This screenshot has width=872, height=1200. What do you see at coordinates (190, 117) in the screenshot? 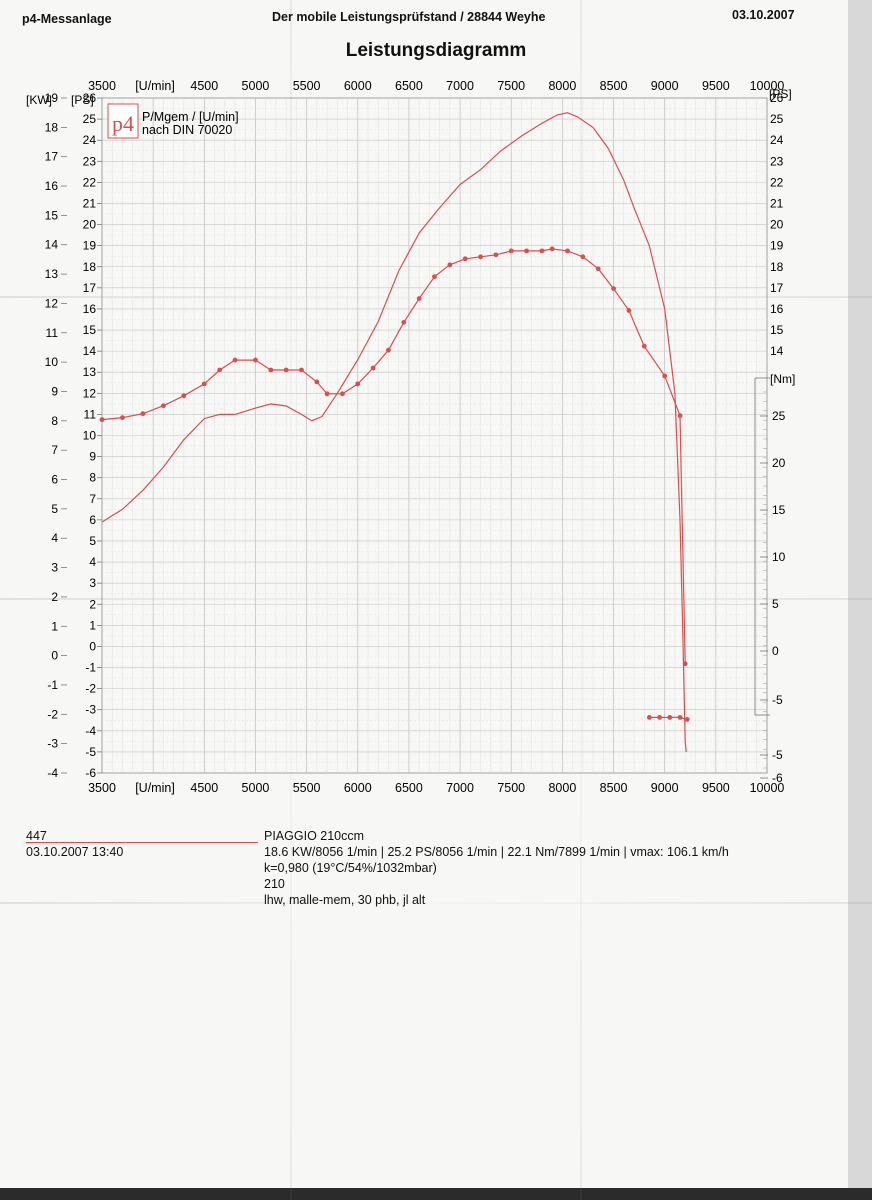
I see `legend-line-1: P/Mgem / [U/min]` at bounding box center [190, 117].